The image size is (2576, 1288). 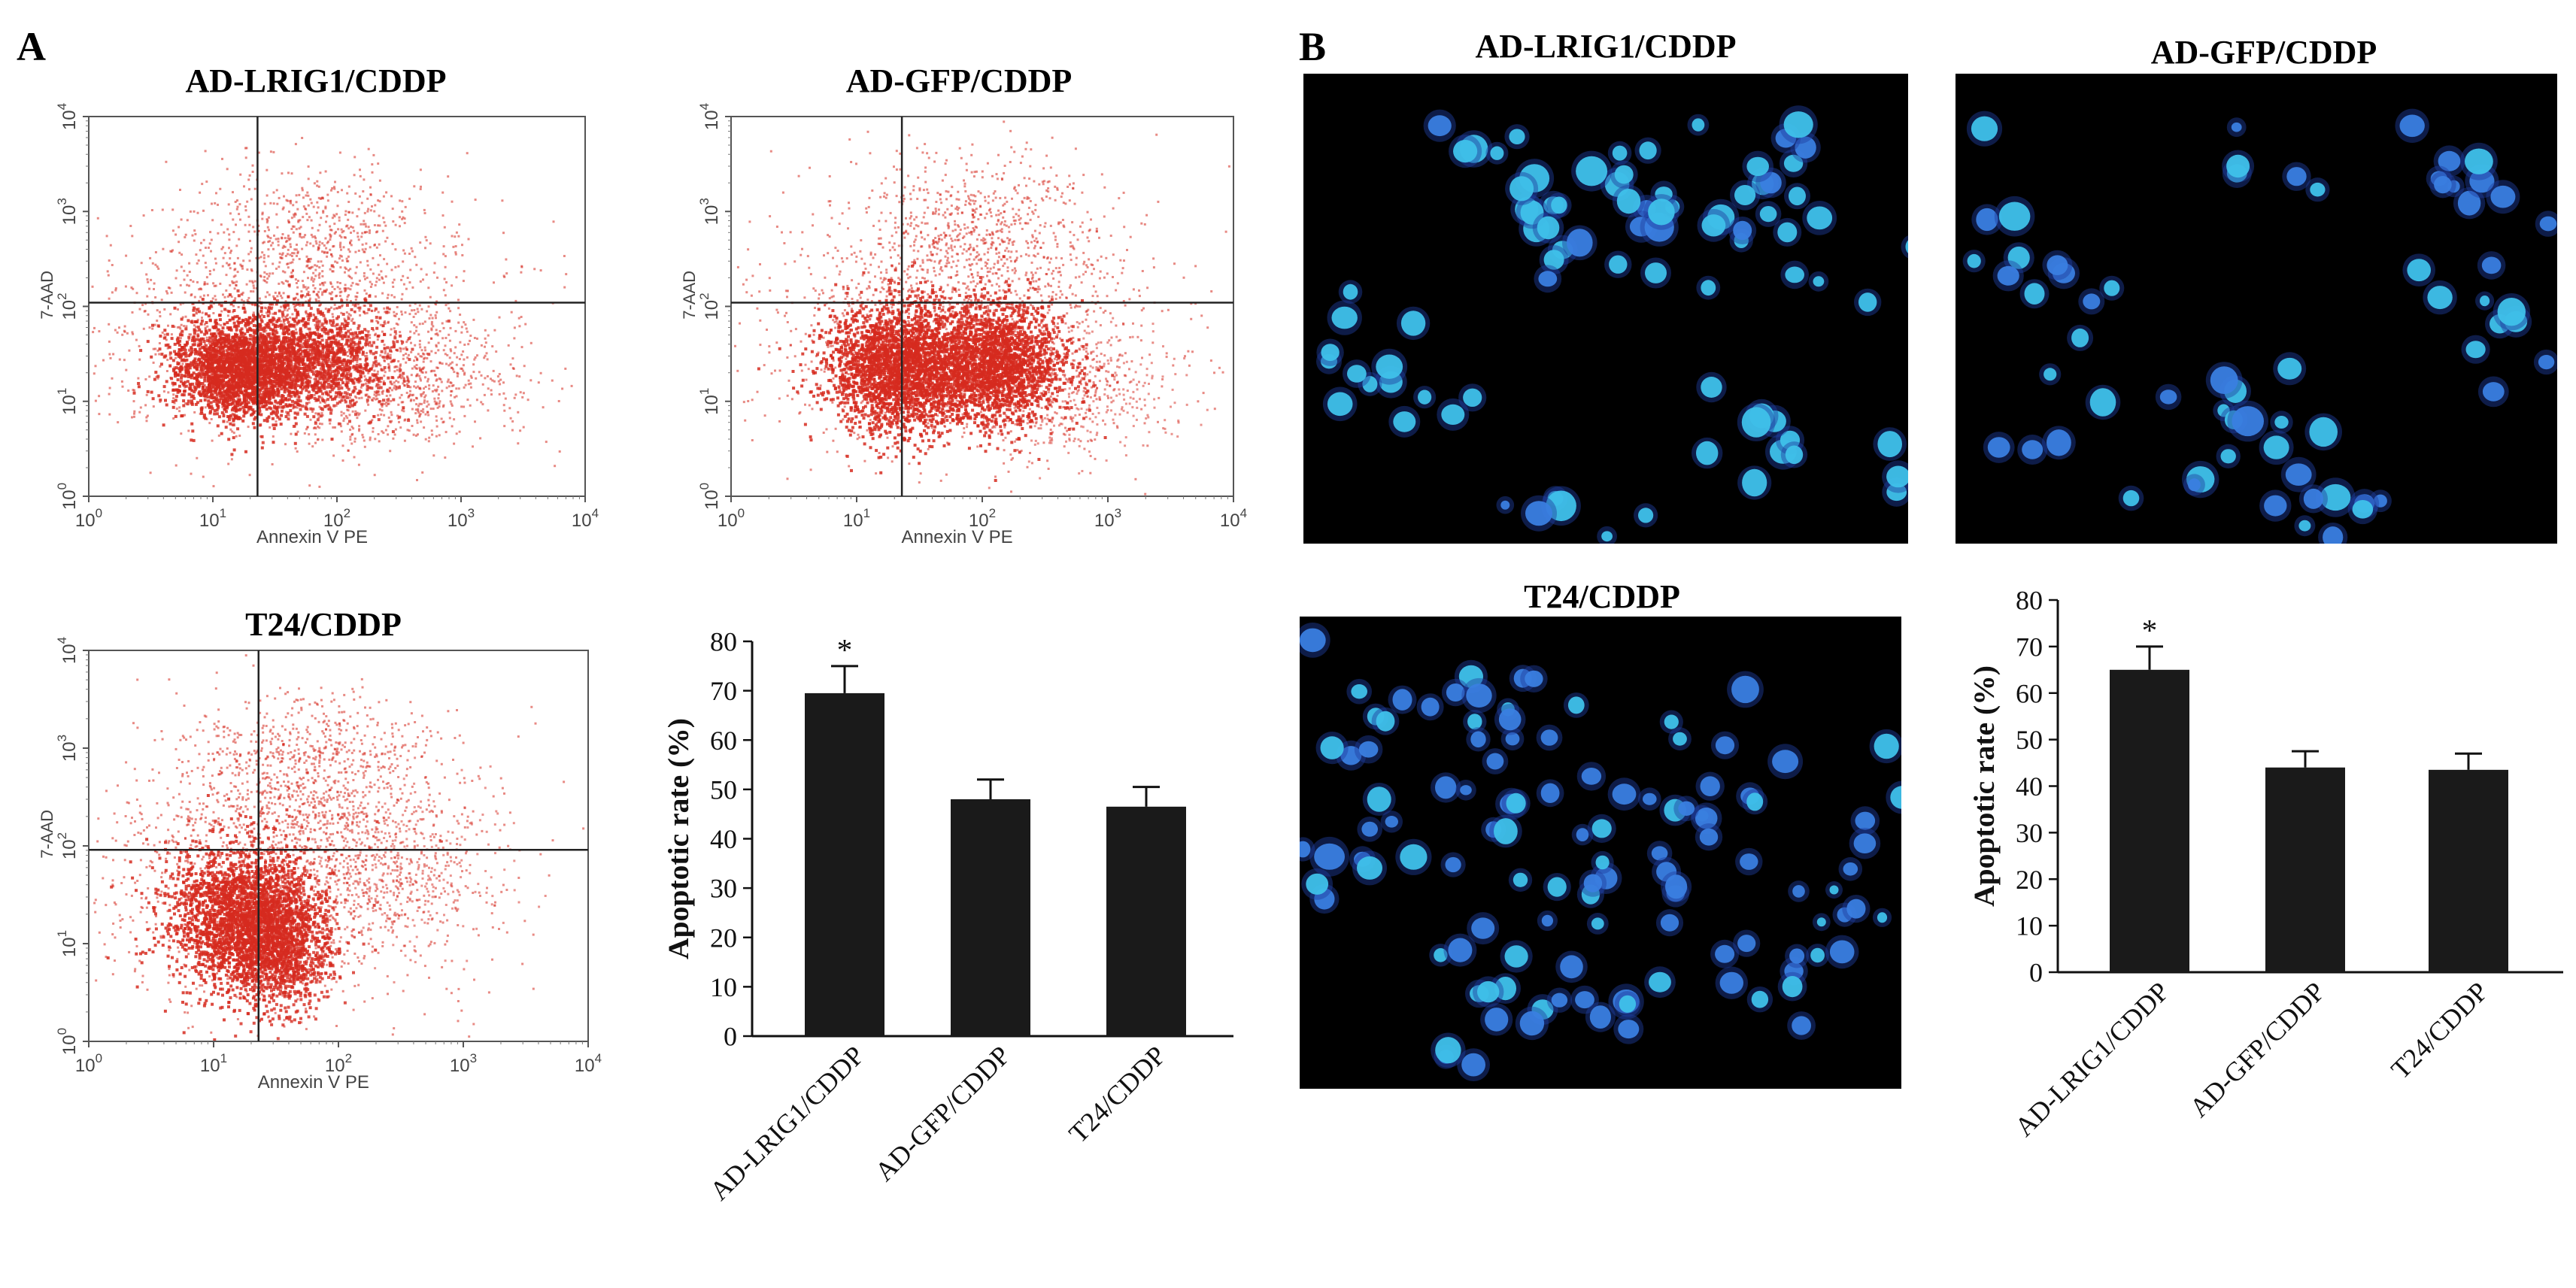 I want to click on micrograph-t24, so click(x=1600, y=853).